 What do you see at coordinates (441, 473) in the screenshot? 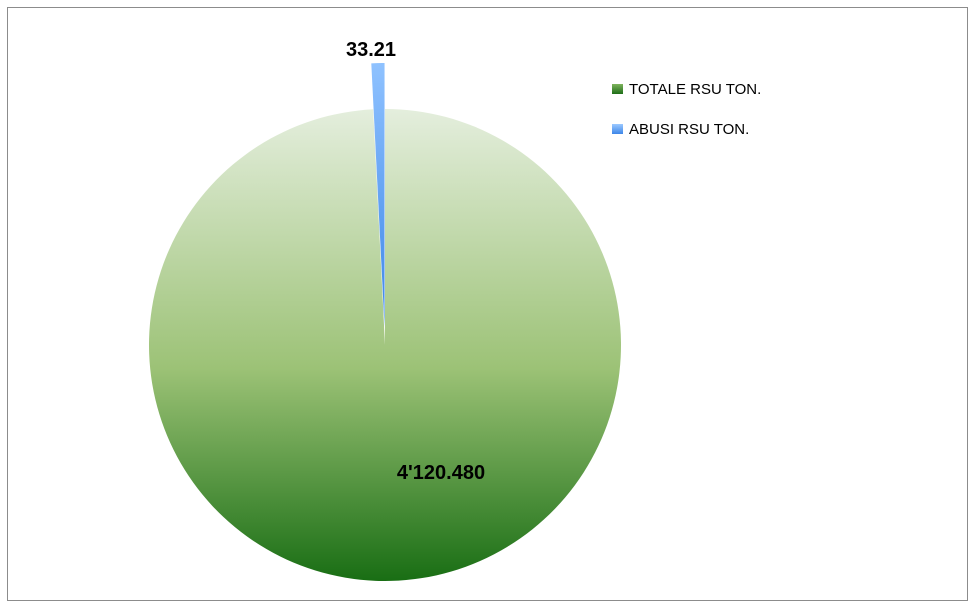
I see `data-label-totale: 4'120.480` at bounding box center [441, 473].